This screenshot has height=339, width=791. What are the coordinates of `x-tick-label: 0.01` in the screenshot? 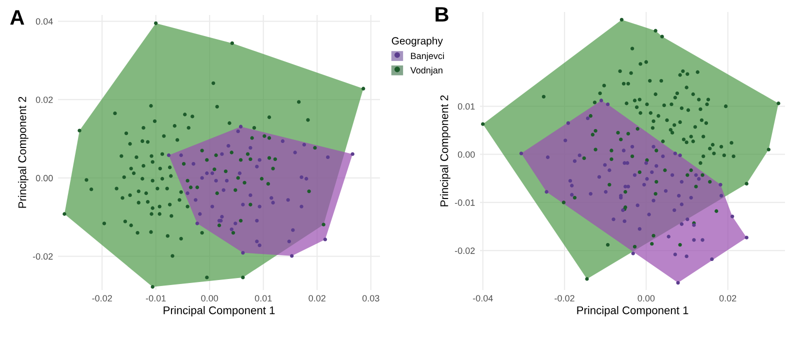 It's located at (263, 298).